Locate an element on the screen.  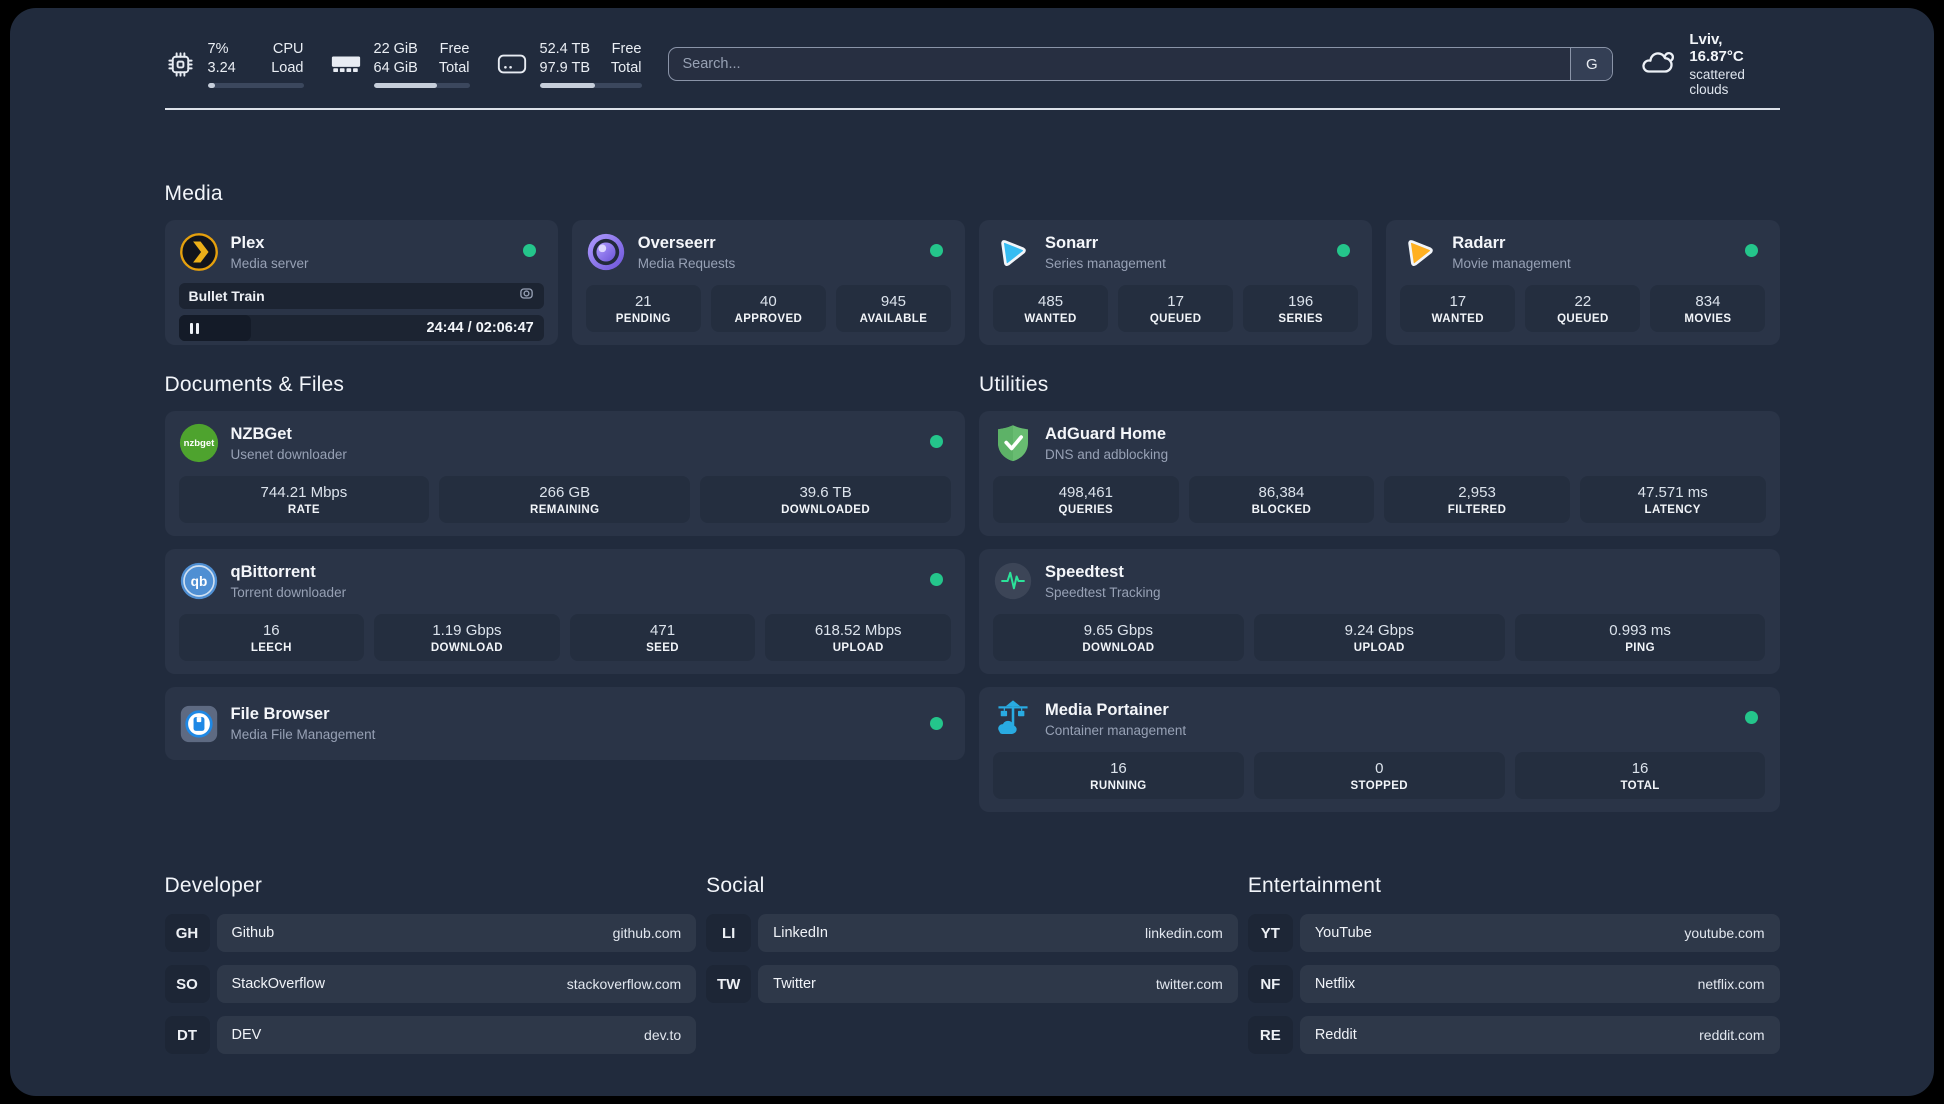
stat-tile: 17 QUEUED is located at coordinates (1176, 308).